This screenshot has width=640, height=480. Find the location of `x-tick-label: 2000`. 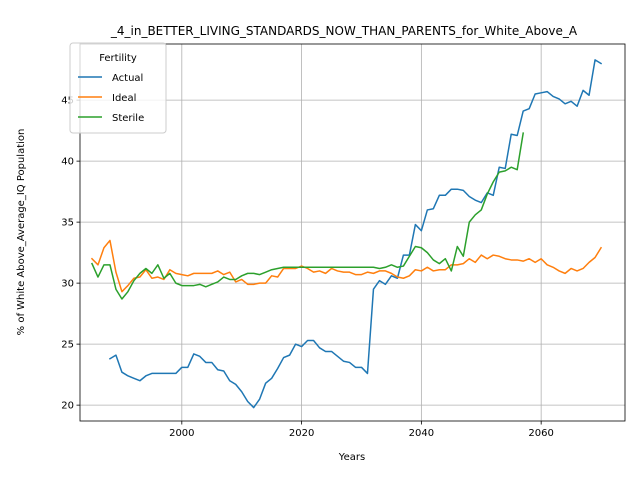

x-tick-label: 2000 is located at coordinates (181, 433).